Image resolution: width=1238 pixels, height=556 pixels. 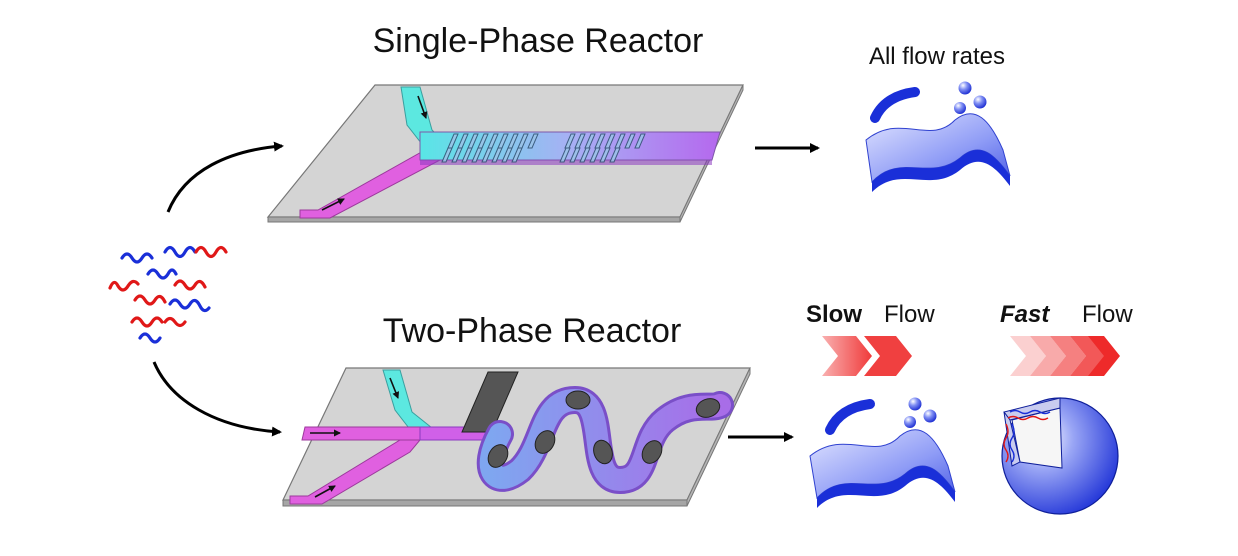 I want to click on fast-word: Fast, so click(x=1025, y=314).